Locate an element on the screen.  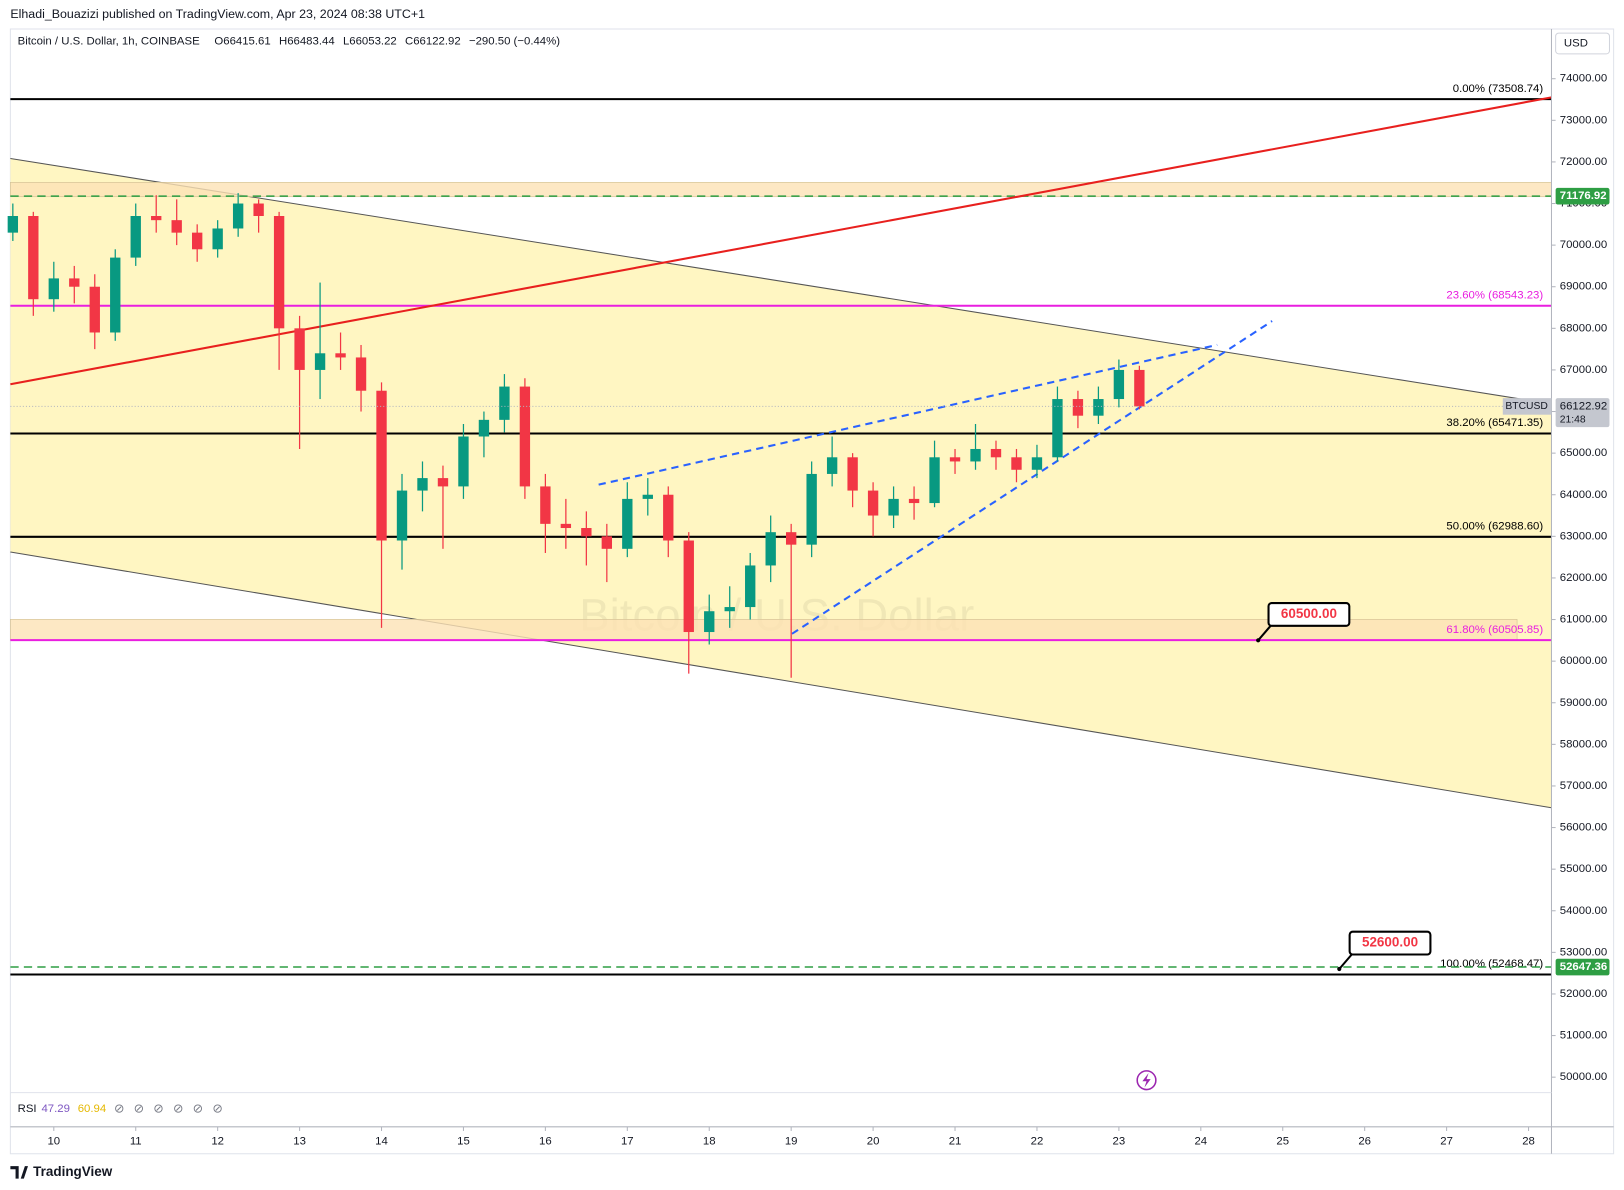
rsi-value: 47.29 is located at coordinates (55, 1109).